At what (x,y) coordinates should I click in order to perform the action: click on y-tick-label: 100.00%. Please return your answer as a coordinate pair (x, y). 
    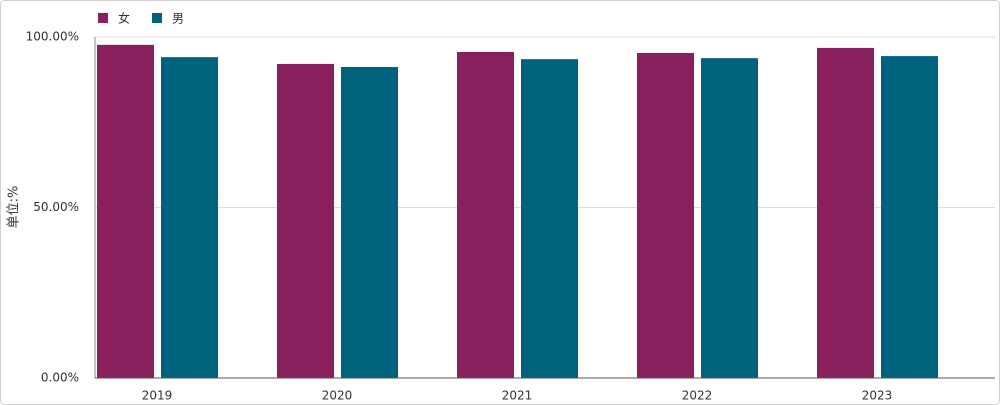
    Looking at the image, I should click on (52, 37).